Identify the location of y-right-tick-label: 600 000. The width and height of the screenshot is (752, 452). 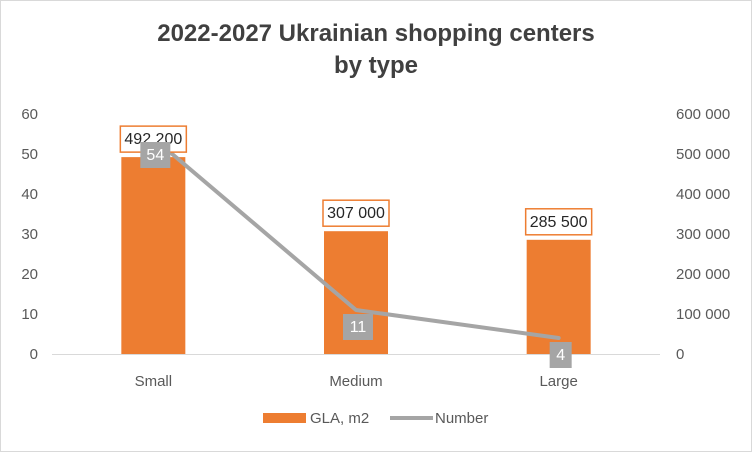
(703, 114).